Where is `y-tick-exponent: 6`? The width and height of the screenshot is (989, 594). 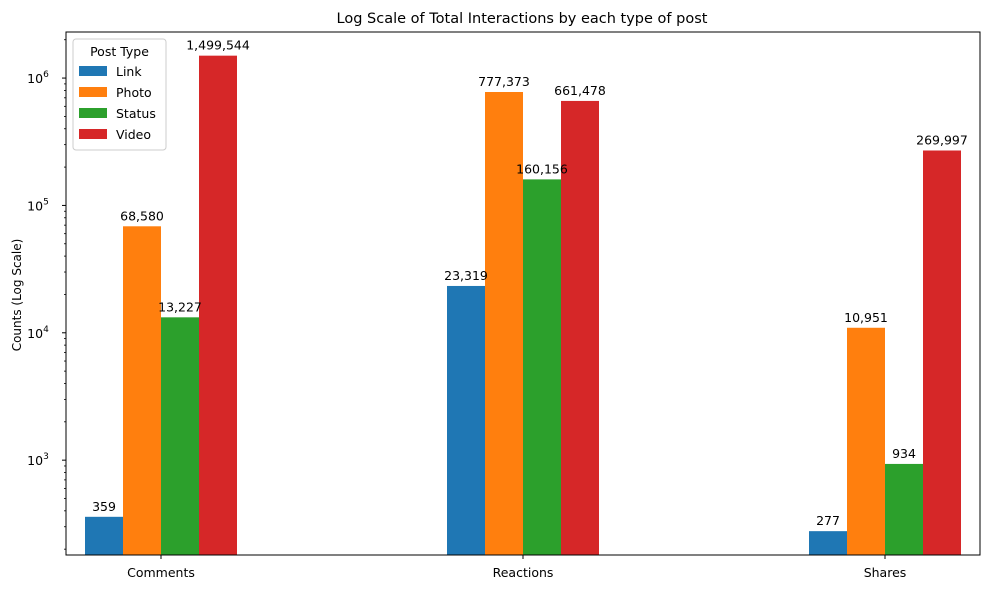
y-tick-exponent: 6 is located at coordinates (46, 75).